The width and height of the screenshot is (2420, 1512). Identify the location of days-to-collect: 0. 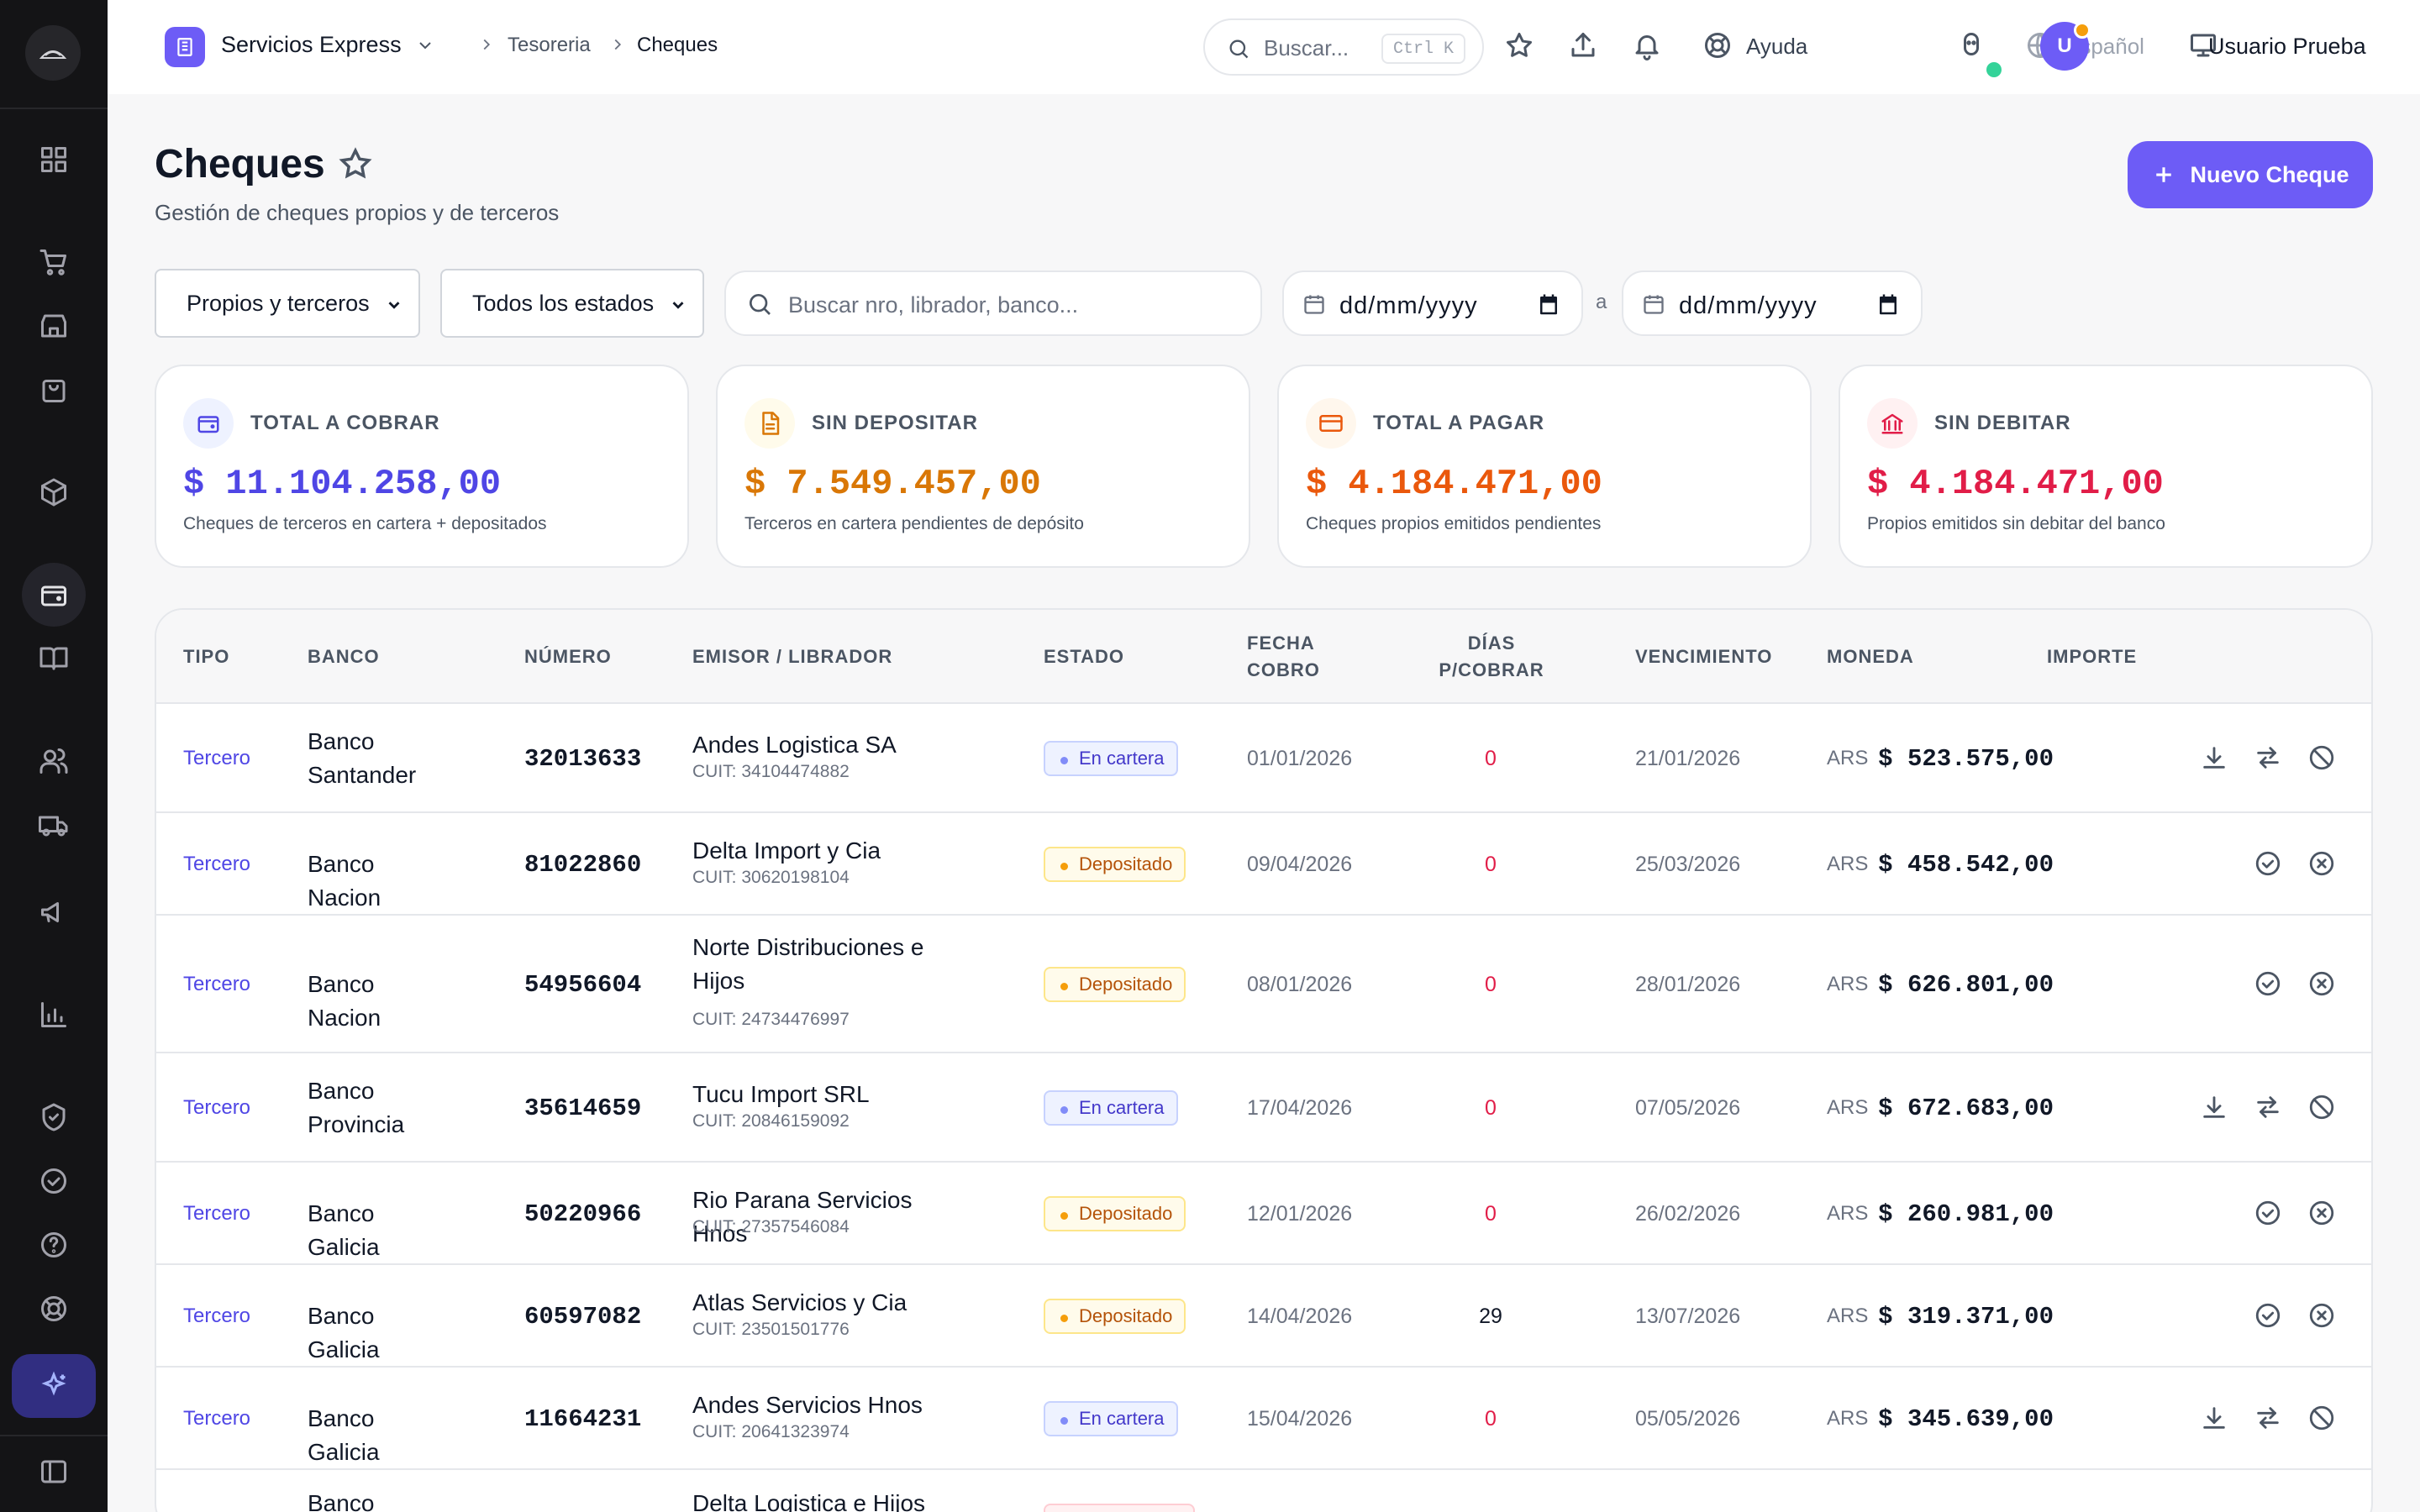
(1491, 1419).